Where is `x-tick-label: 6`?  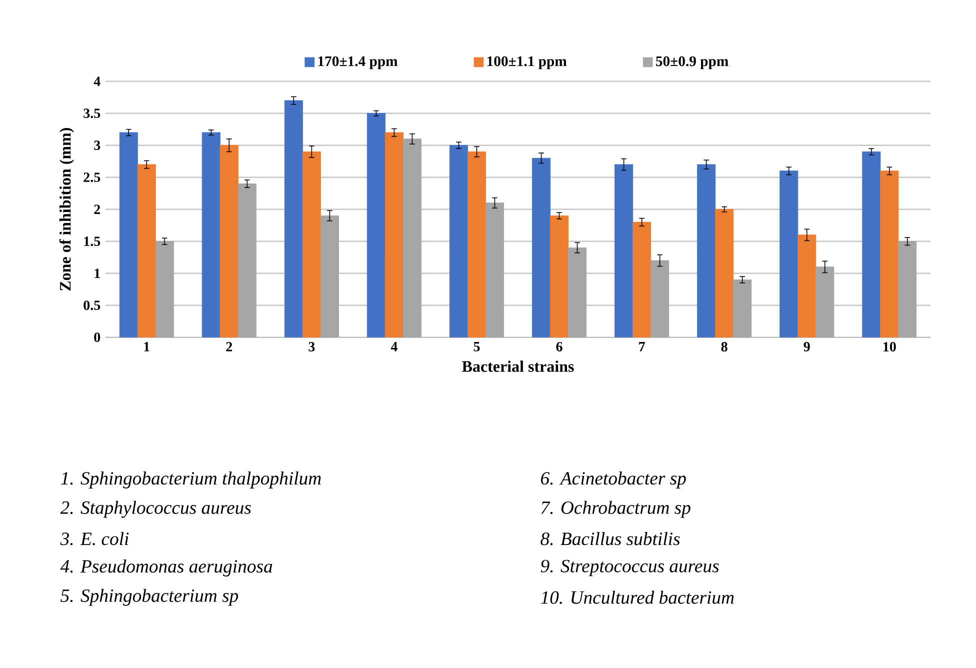 x-tick-label: 6 is located at coordinates (559, 347).